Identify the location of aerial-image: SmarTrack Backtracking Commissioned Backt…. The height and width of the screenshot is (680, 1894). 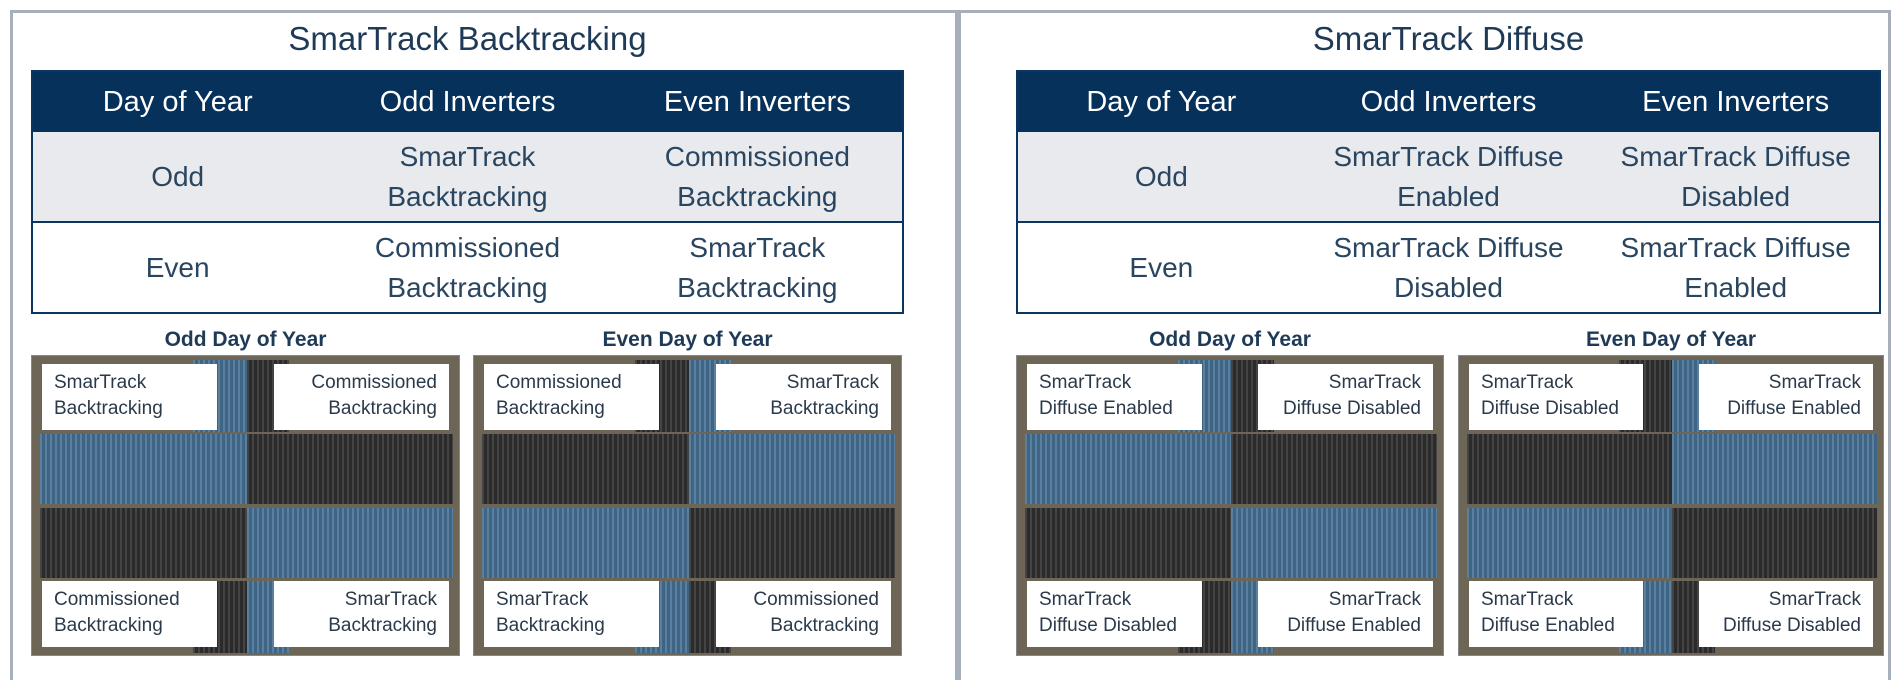
(245, 505).